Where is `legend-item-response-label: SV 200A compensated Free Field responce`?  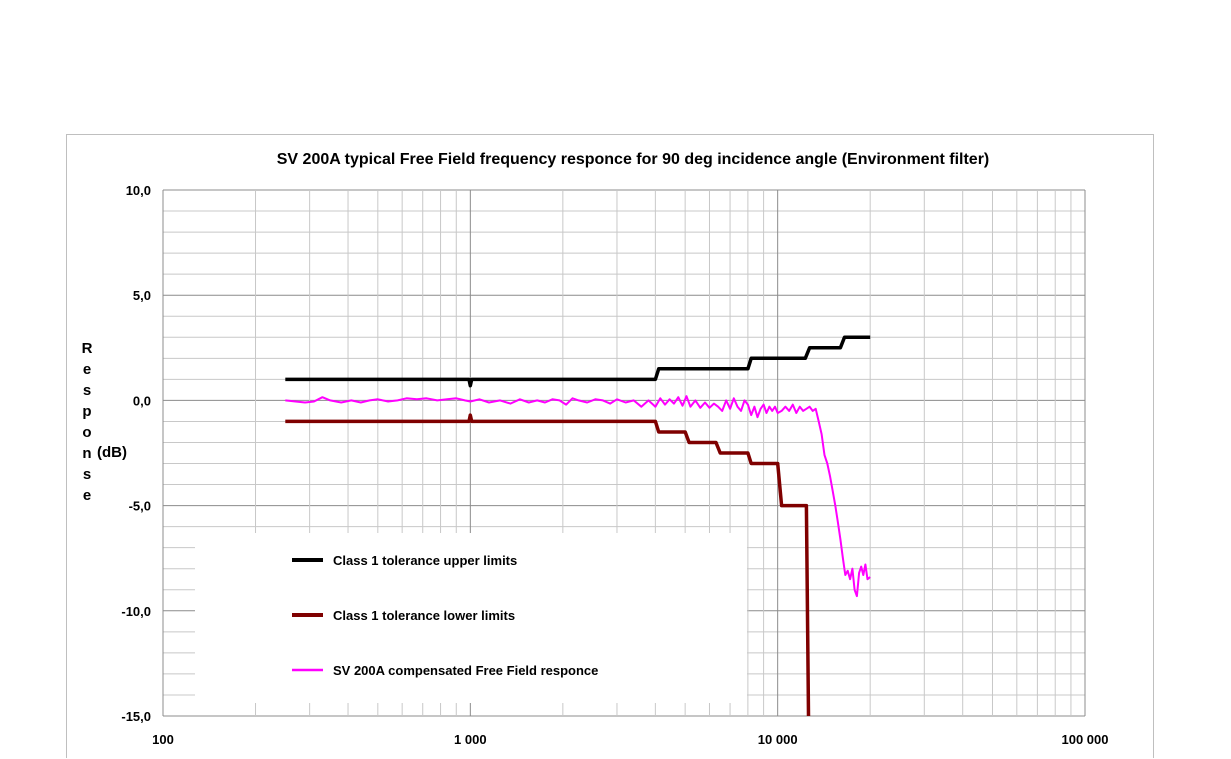
legend-item-response-label: SV 200A compensated Free Field responce is located at coordinates (465, 670).